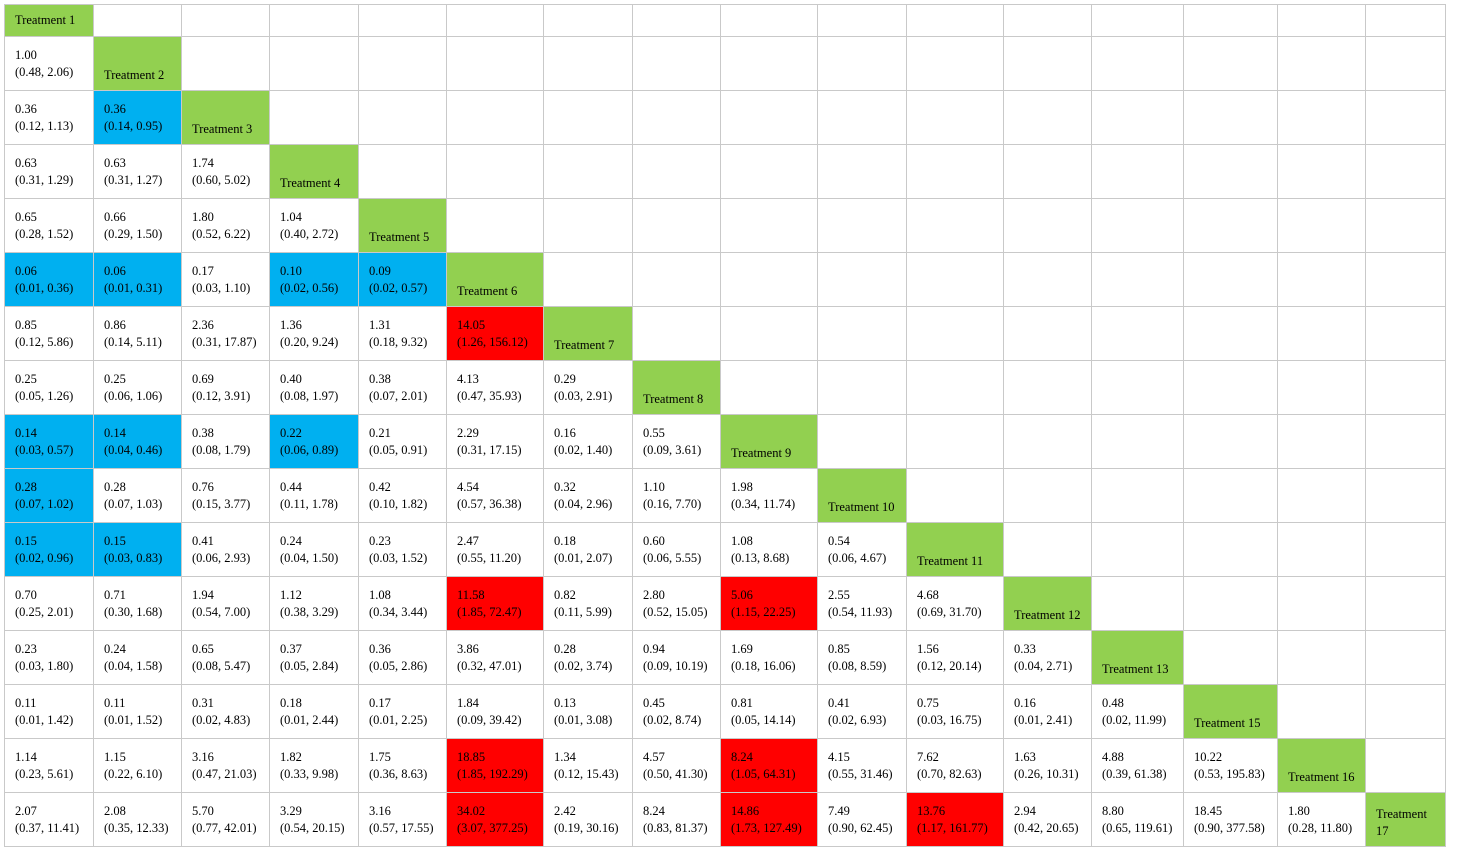  I want to click on effect-estimate: 5.70, so click(203, 810).